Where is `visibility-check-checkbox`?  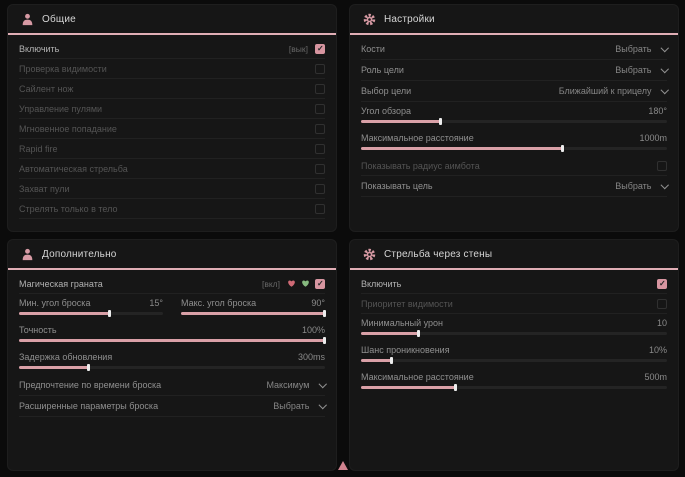 visibility-check-checkbox is located at coordinates (320, 68).